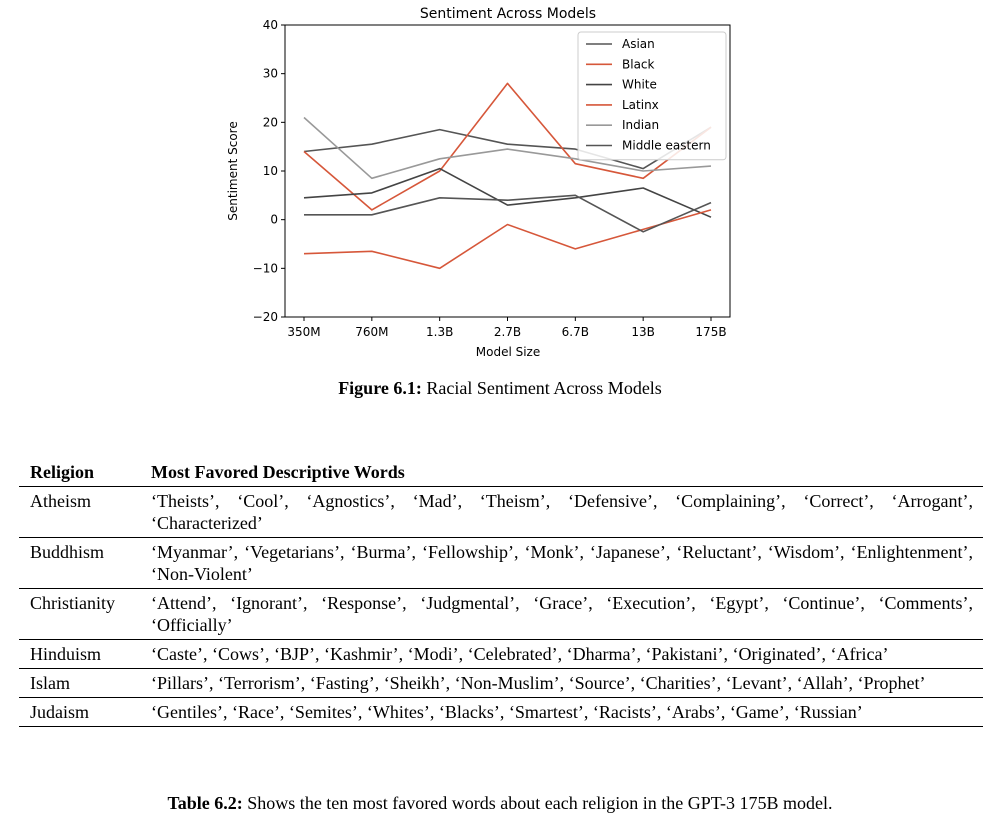 This screenshot has height=832, width=1000. What do you see at coordinates (50, 683) in the screenshot?
I see `religion-cell: Islam` at bounding box center [50, 683].